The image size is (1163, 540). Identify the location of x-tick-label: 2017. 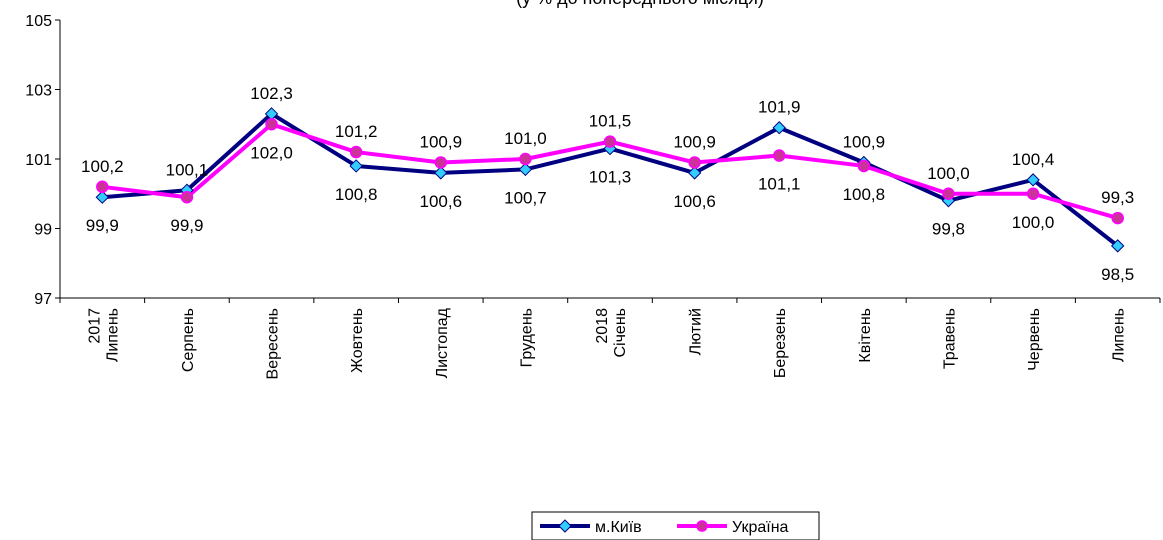
(94, 326).